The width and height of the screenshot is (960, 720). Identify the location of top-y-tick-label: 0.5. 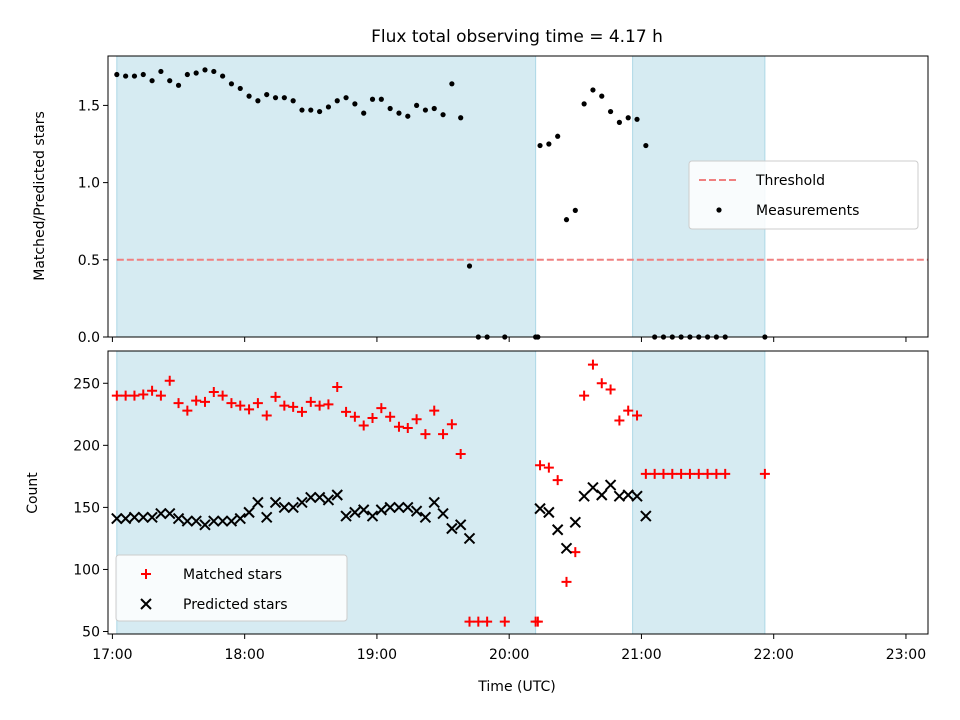
(89, 261).